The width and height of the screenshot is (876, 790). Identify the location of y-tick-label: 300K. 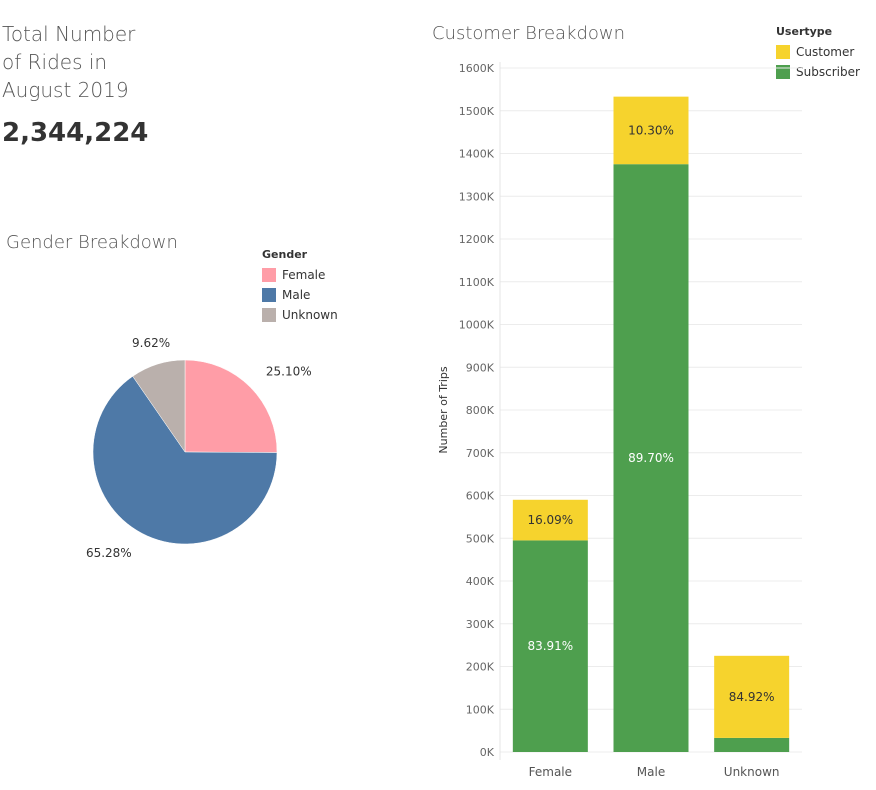
(480, 624).